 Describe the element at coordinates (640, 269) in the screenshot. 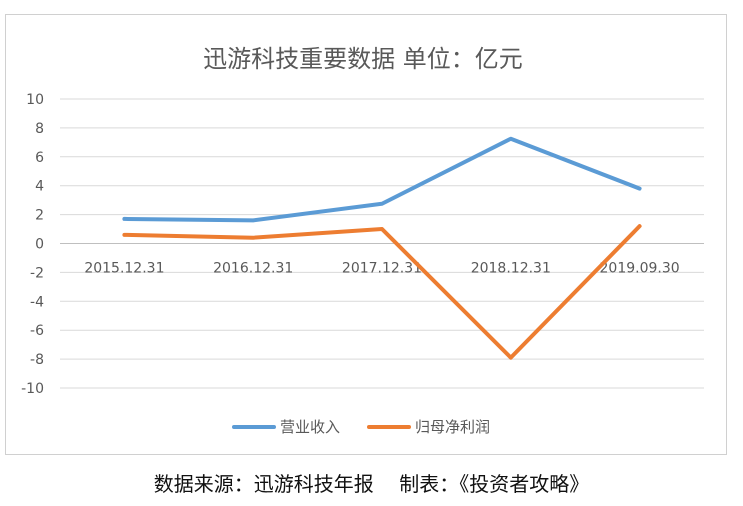

I see `x-tick-label: 2019.09.30` at that location.